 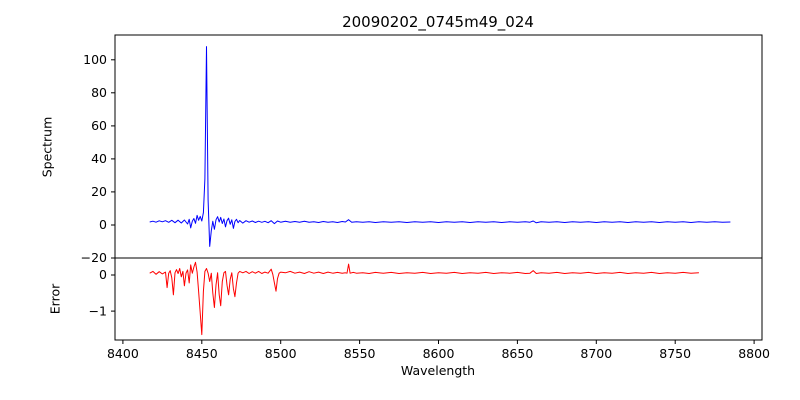 I want to click on x-tick-label: 8700, so click(x=596, y=353).